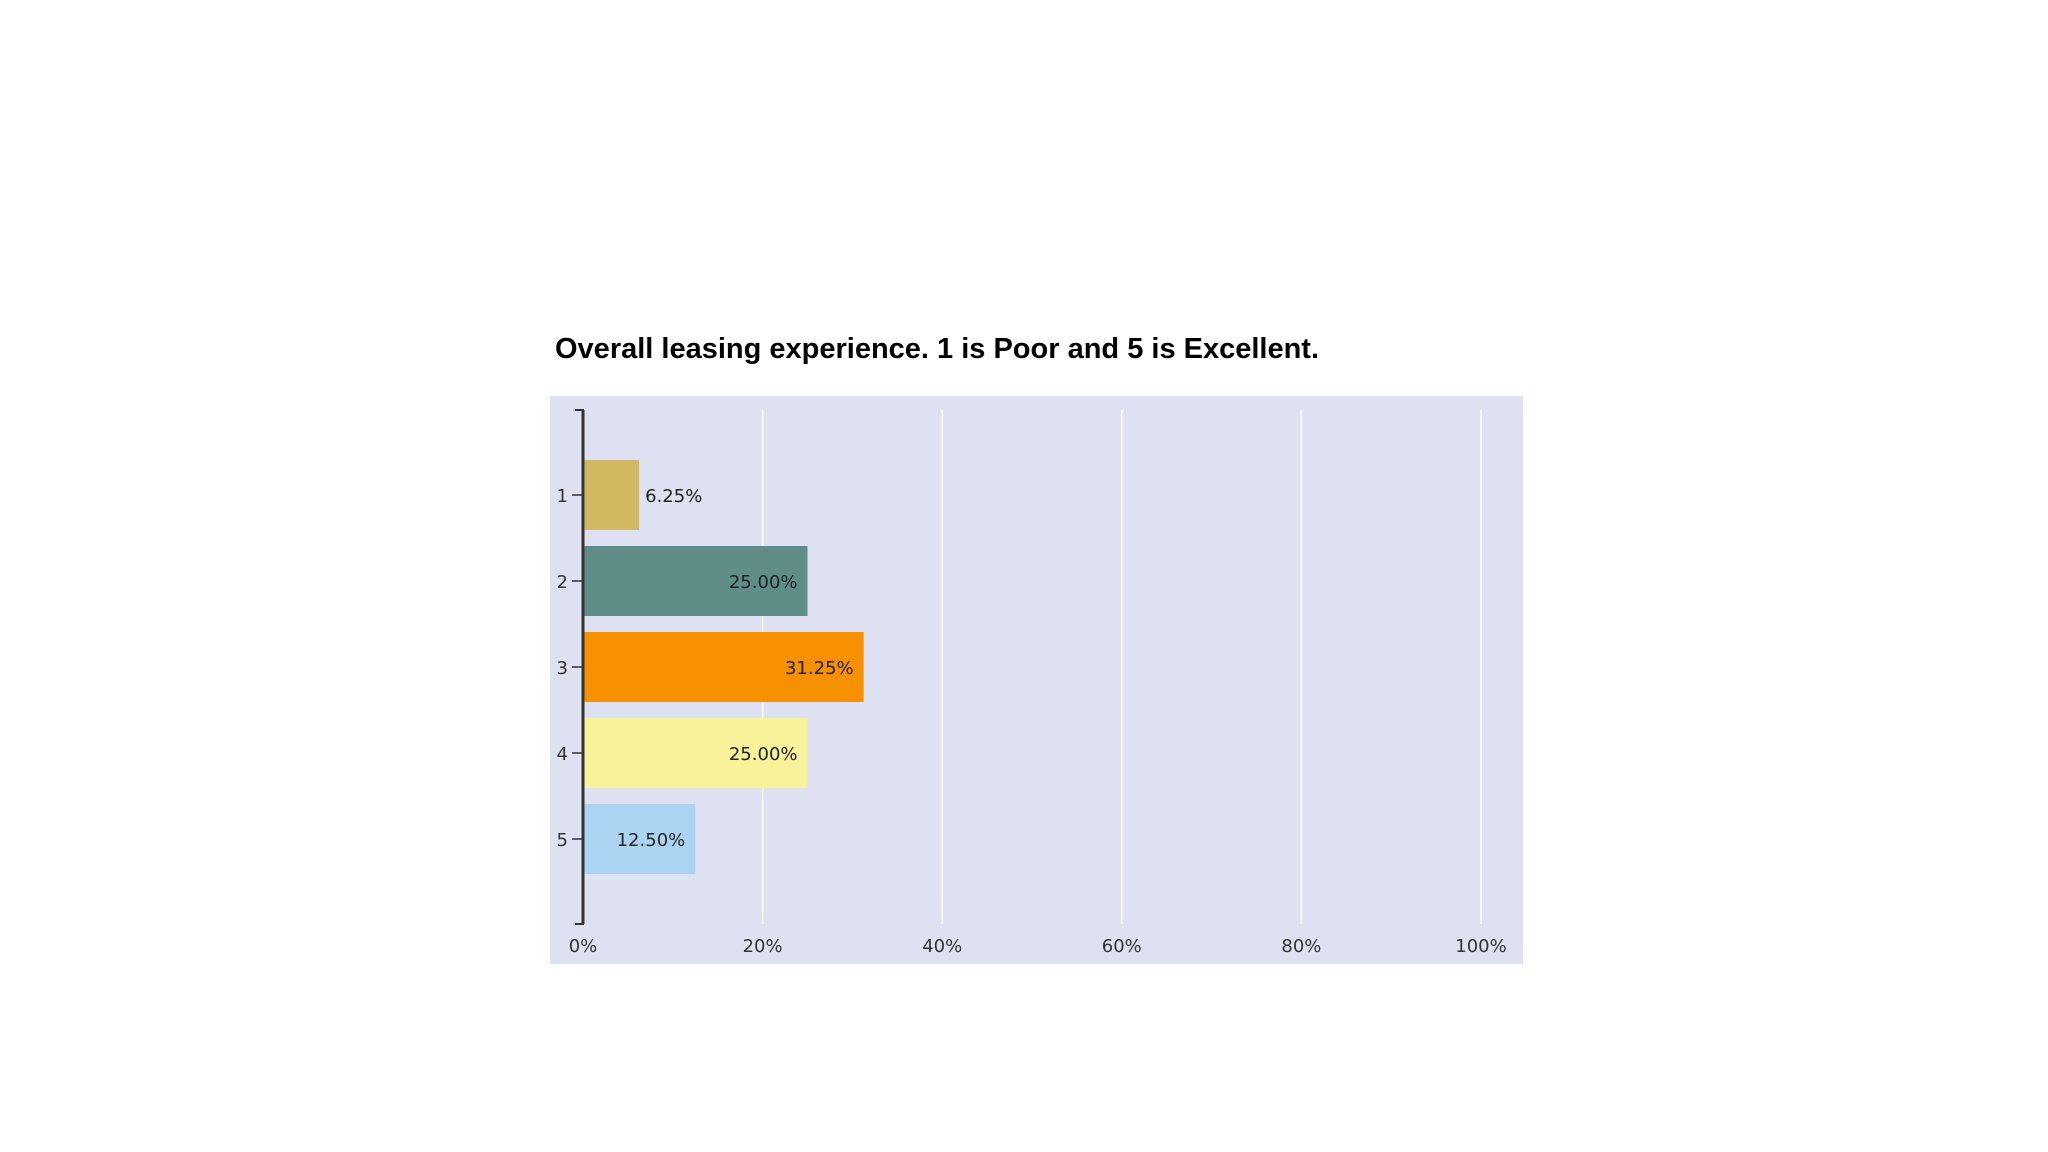  What do you see at coordinates (942, 946) in the screenshot?
I see `x-tick-label: 40%` at bounding box center [942, 946].